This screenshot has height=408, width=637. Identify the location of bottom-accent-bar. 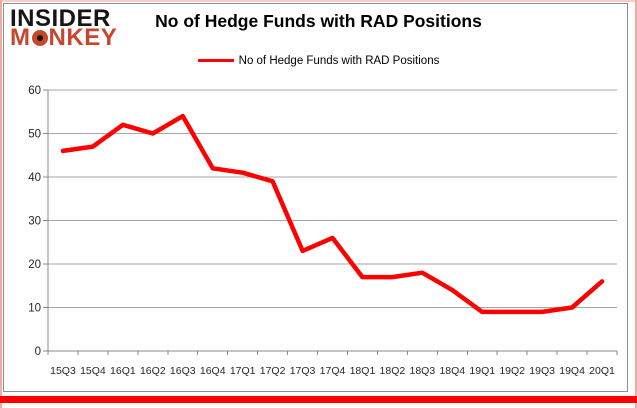
(318, 399).